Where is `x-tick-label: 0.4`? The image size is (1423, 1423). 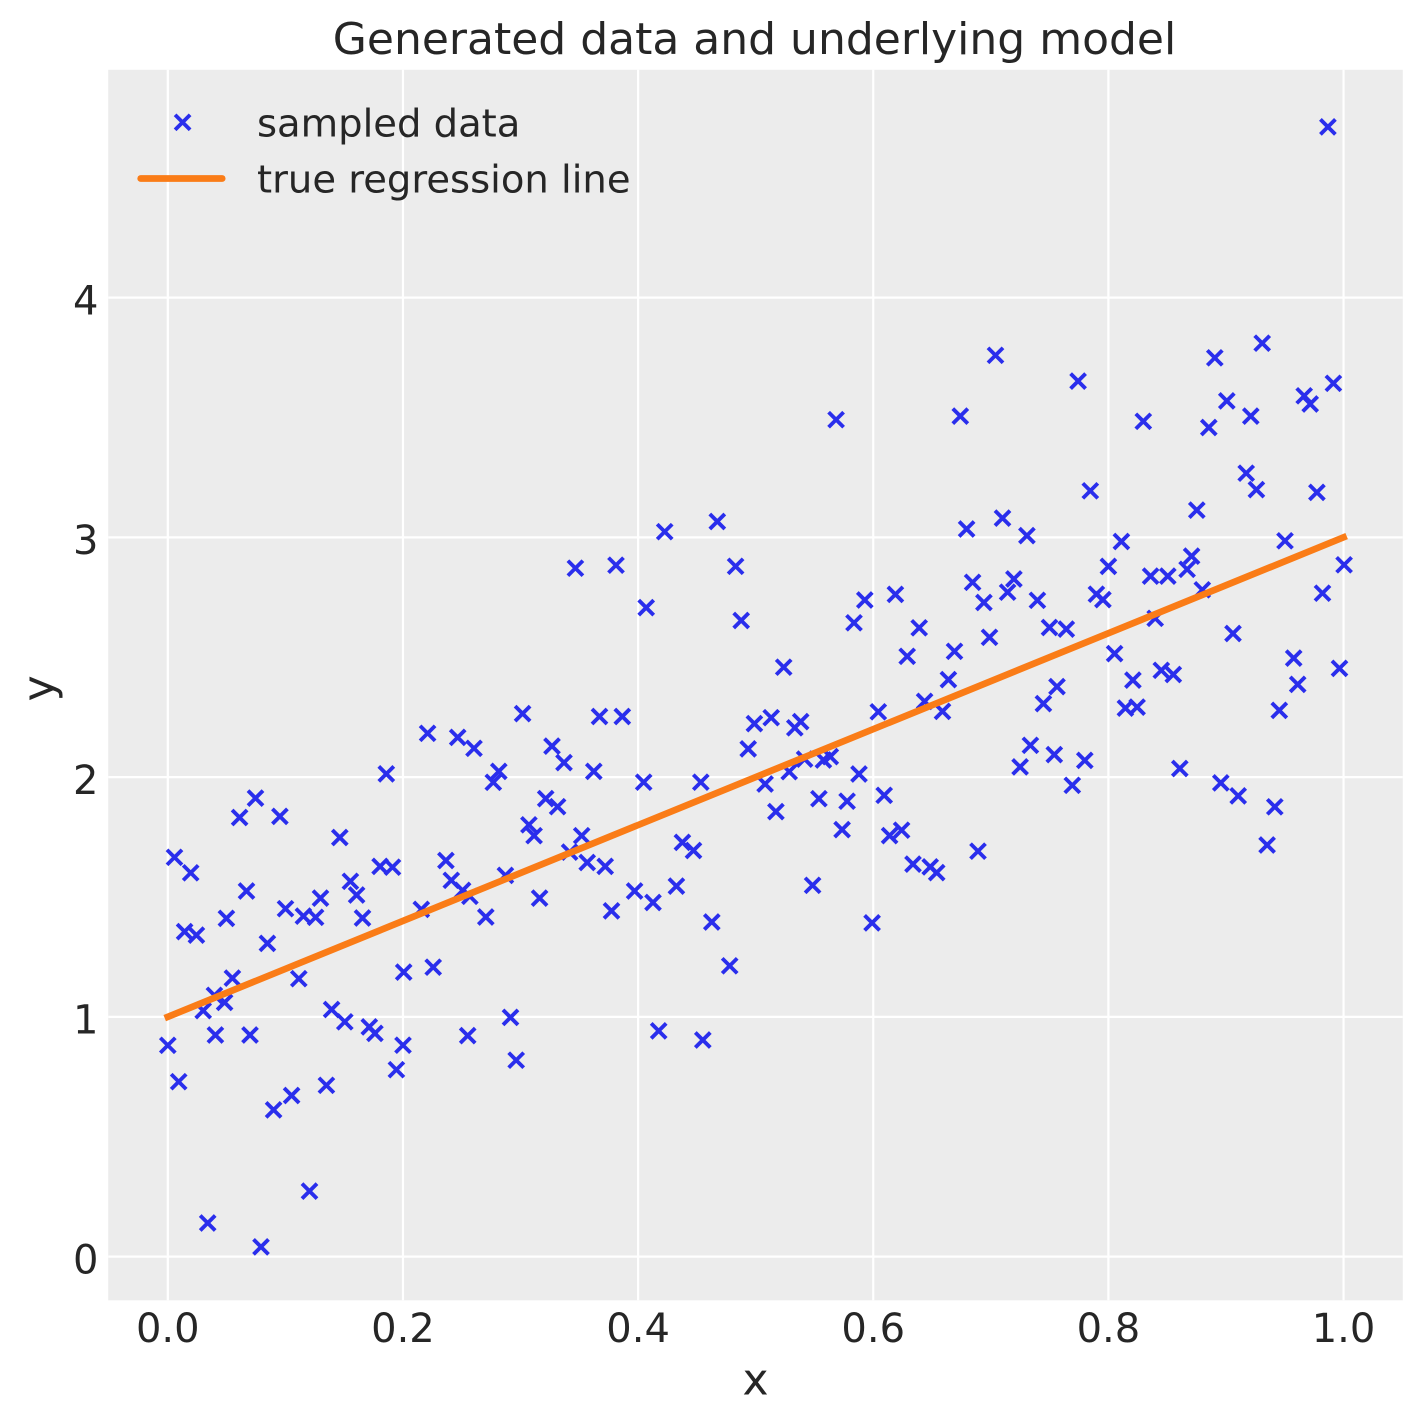 x-tick-label: 0.4 is located at coordinates (638, 1329).